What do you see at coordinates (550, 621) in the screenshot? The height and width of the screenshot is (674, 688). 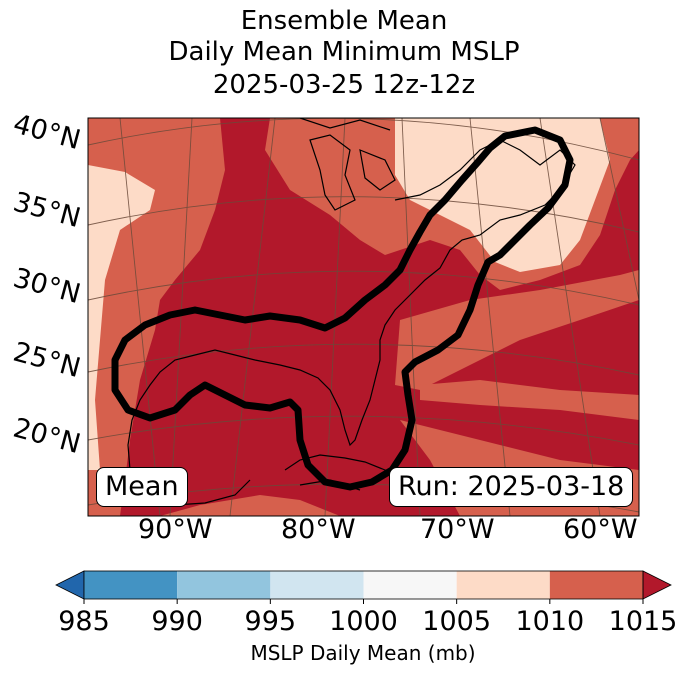 I see `colorbar-tick-1010: 1010` at bounding box center [550, 621].